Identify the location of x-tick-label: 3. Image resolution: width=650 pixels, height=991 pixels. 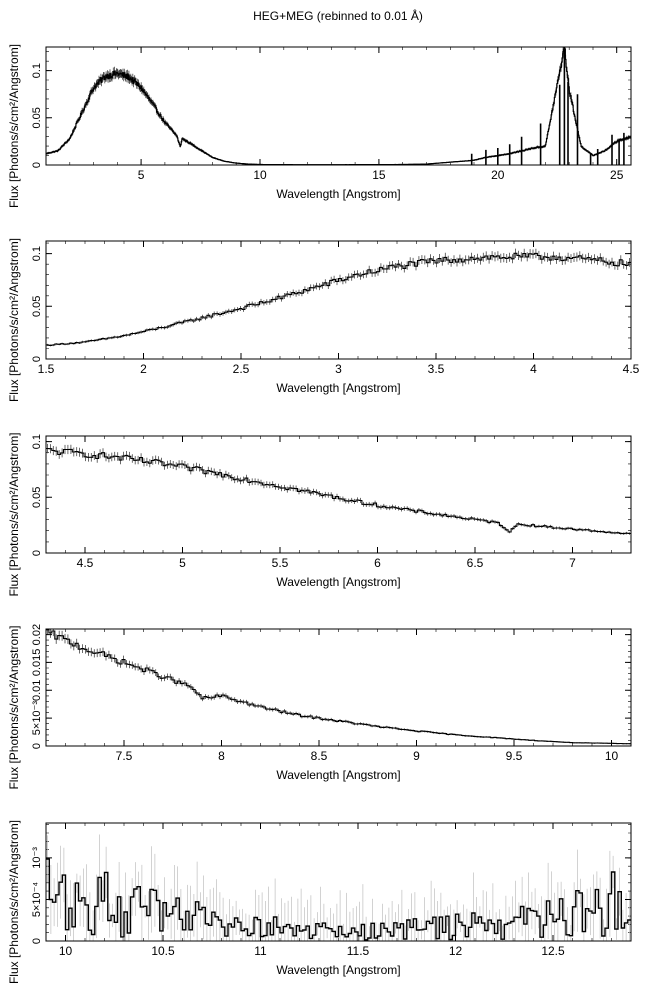
(338, 369).